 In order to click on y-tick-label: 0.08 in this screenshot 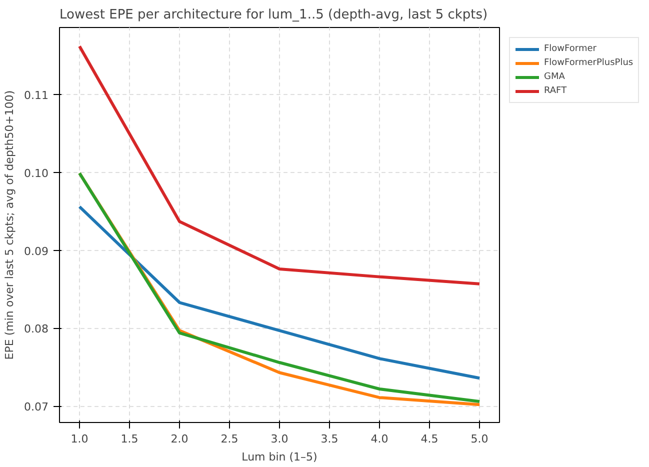, I will do `click(36, 329)`.